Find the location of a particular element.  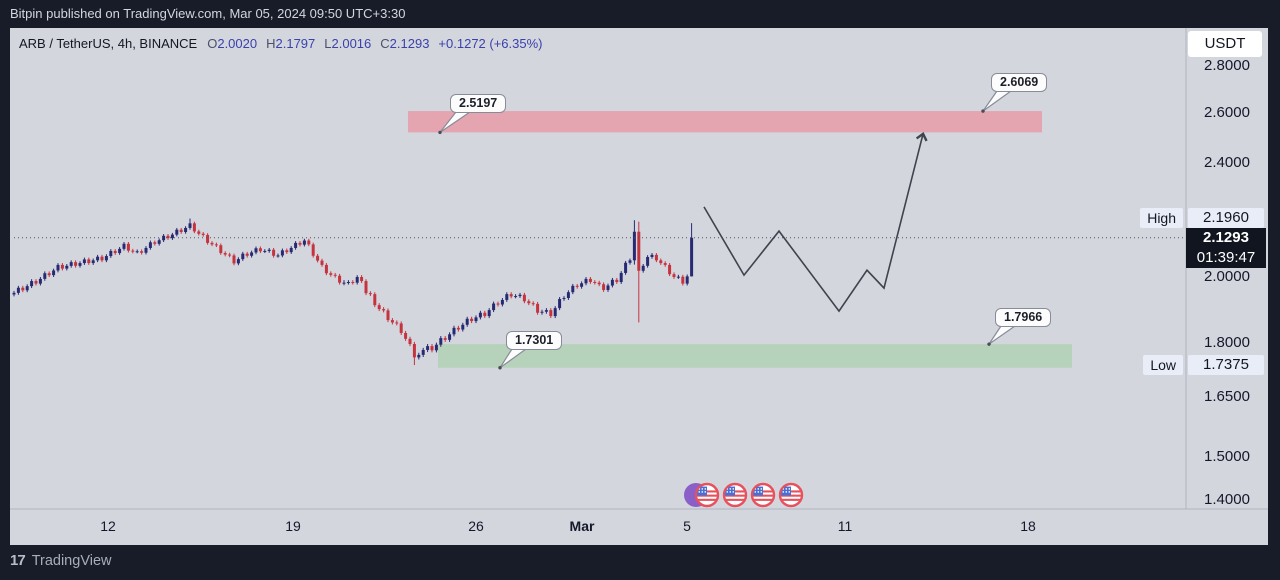

price-tick-label: 2.0000 is located at coordinates (1227, 276).